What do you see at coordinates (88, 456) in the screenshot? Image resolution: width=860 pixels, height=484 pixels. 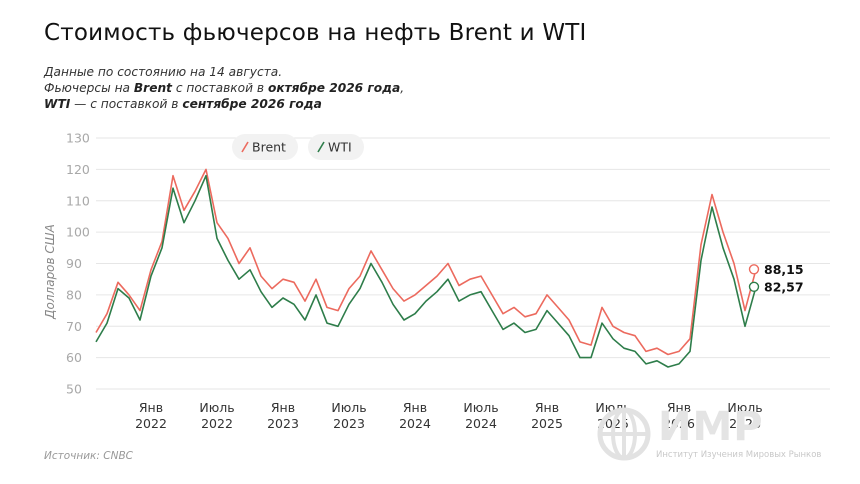 I see `source-note: Источник: CNBC` at bounding box center [88, 456].